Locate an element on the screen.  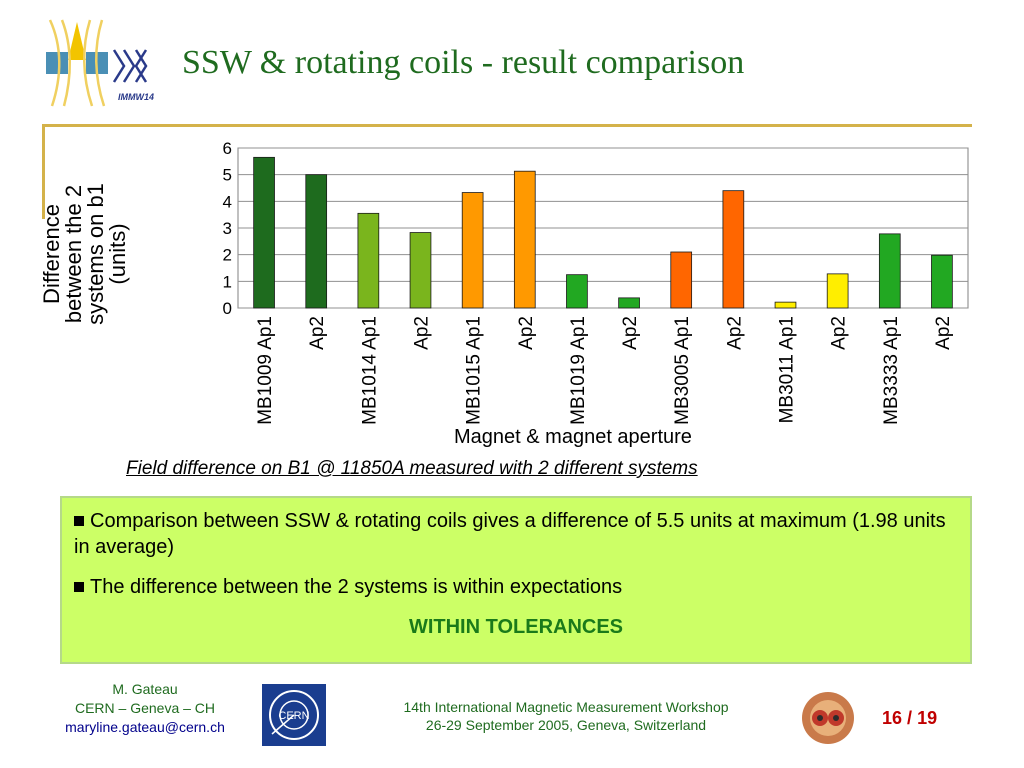
x-tick-label: MB3005 Ap1 is located at coordinates (682, 370).